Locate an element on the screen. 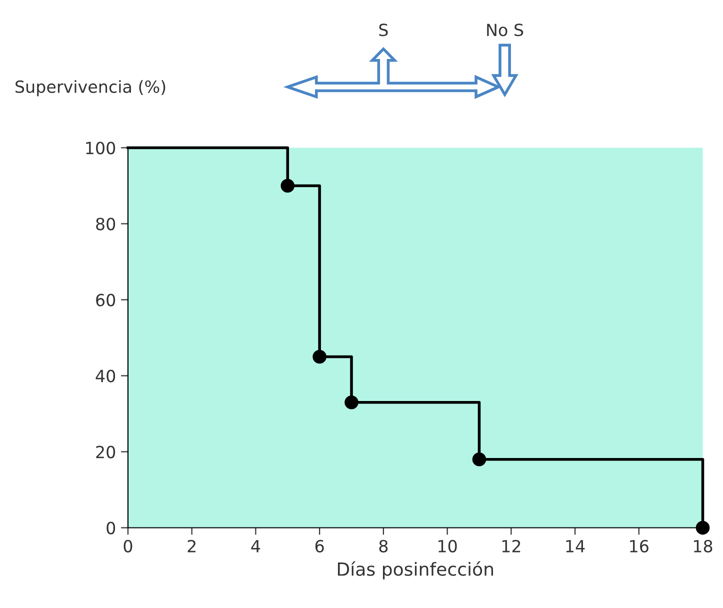 The height and width of the screenshot is (608, 723). x-tick-label: 14 is located at coordinates (575, 546).